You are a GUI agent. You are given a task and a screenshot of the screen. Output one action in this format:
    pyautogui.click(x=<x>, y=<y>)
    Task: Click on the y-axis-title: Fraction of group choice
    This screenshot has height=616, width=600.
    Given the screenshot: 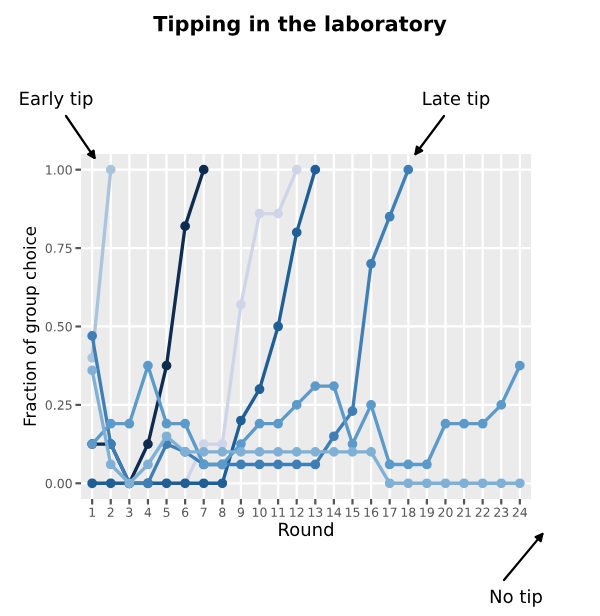 What is the action you would take?
    pyautogui.click(x=31, y=326)
    